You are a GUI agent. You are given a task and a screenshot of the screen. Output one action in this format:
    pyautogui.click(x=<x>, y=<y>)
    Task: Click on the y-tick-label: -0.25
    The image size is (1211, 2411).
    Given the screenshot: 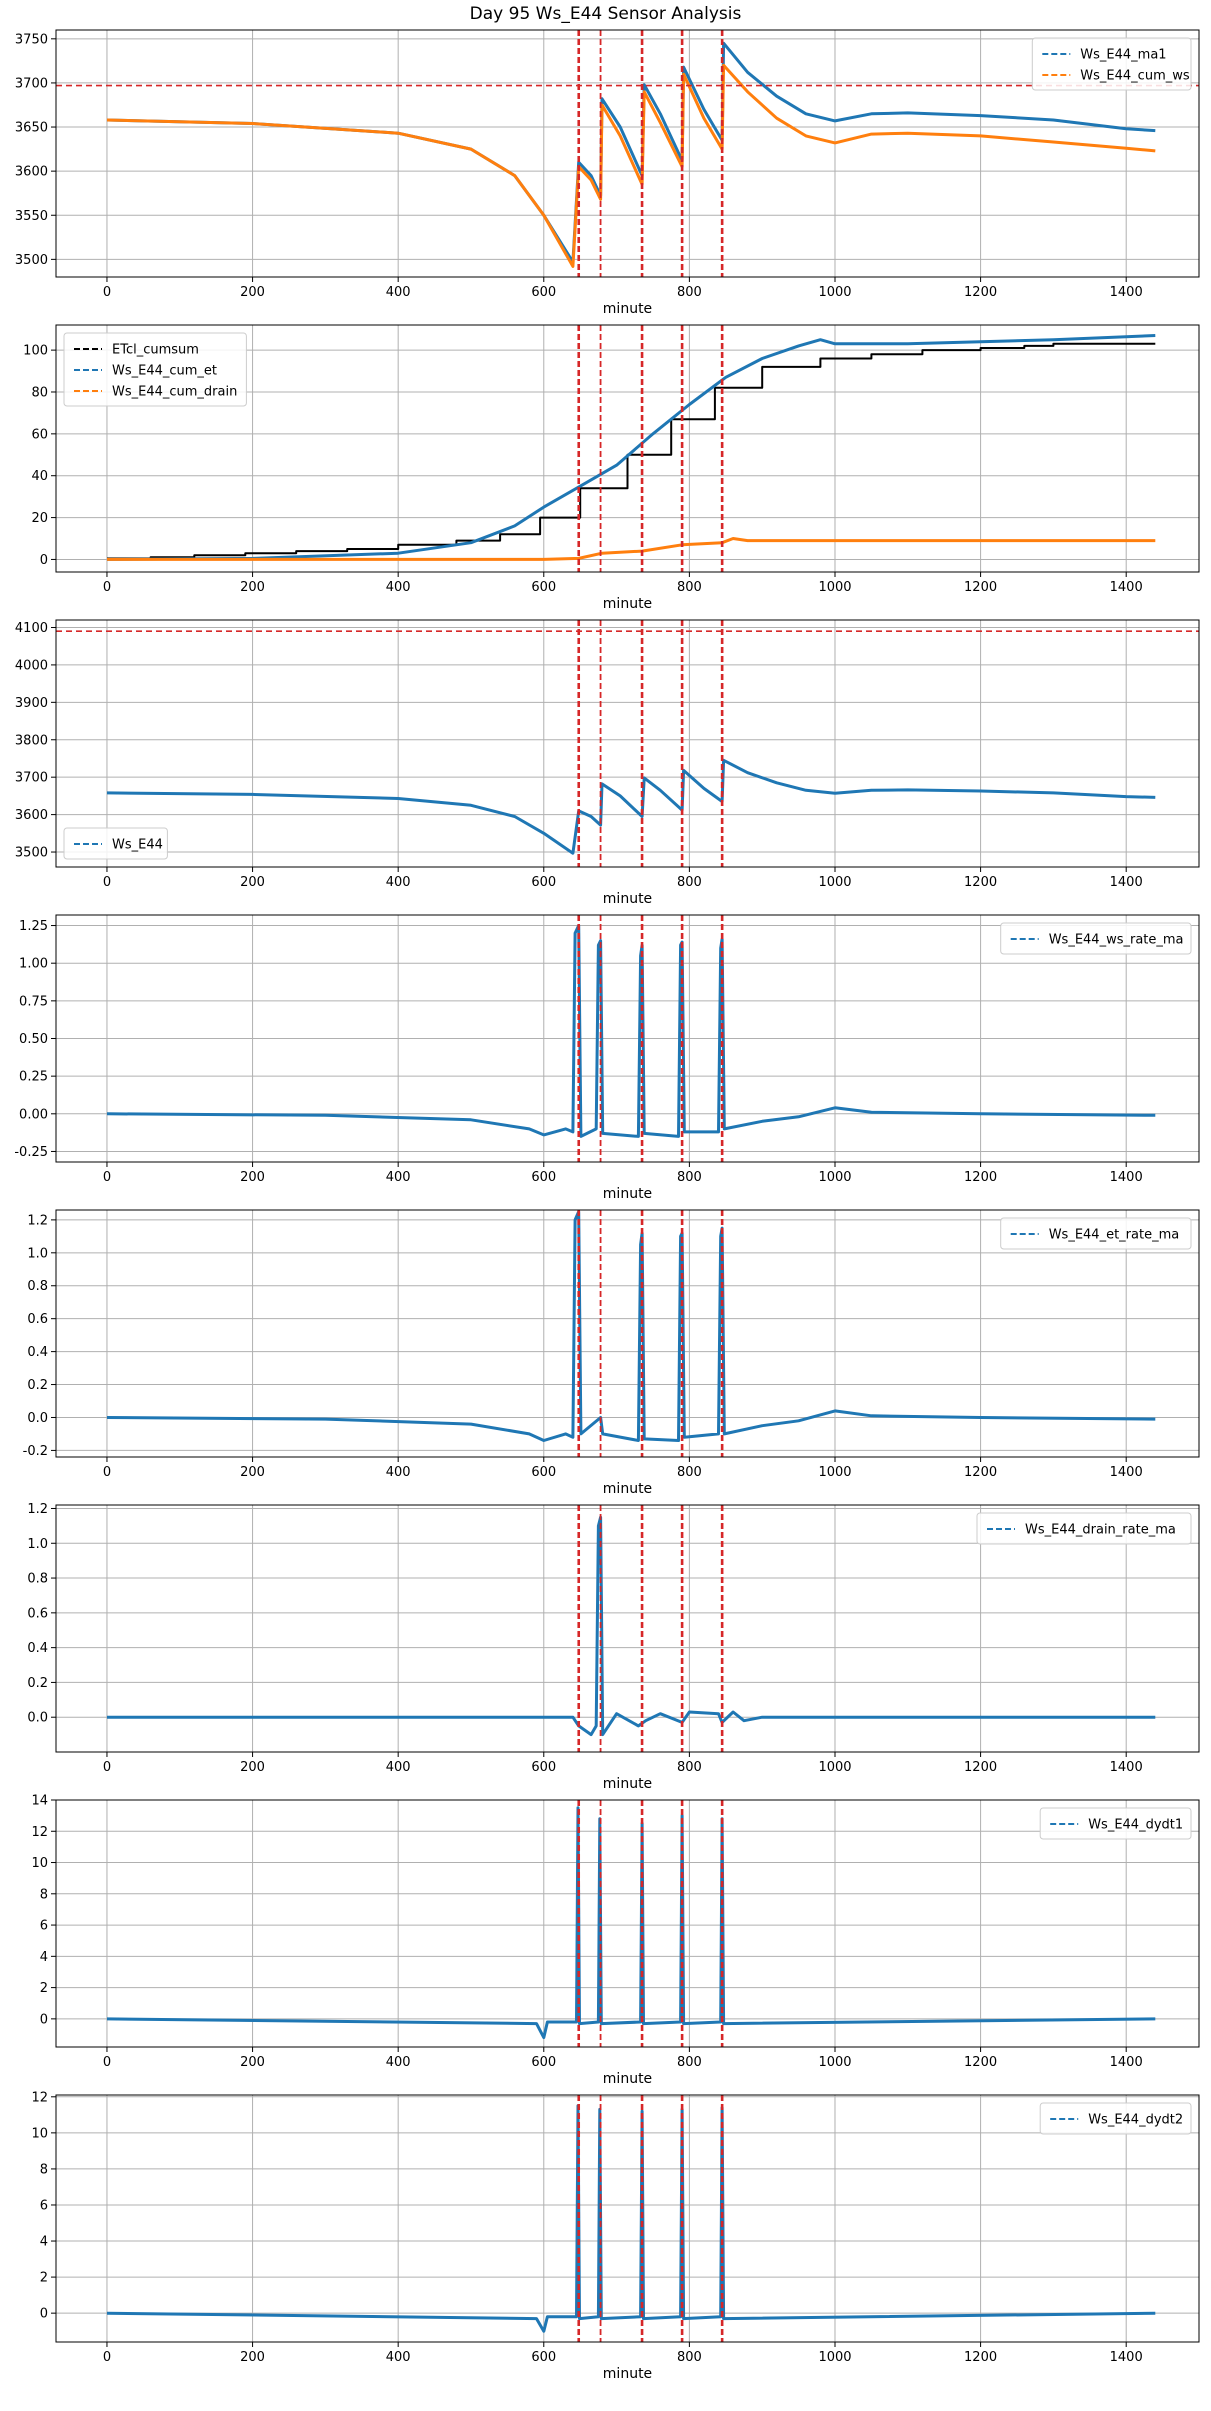 What is the action you would take?
    pyautogui.click(x=31, y=1152)
    